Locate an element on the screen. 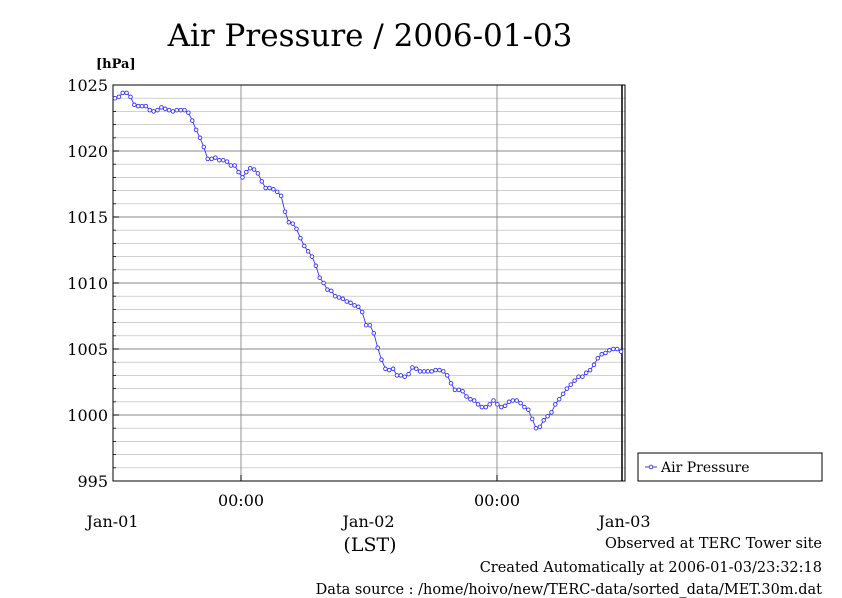  legend-box is located at coordinates (730, 467).